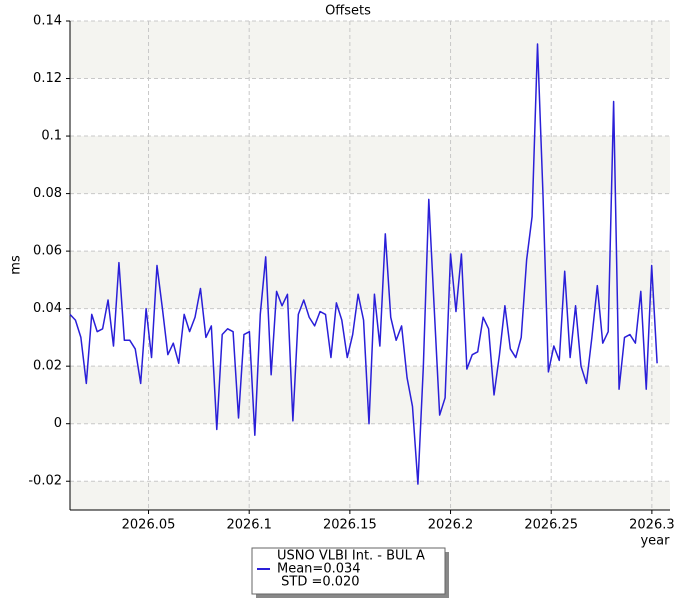 This screenshot has width=700, height=600. What do you see at coordinates (319, 569) in the screenshot?
I see `legend-stat: Mean=0.034` at bounding box center [319, 569].